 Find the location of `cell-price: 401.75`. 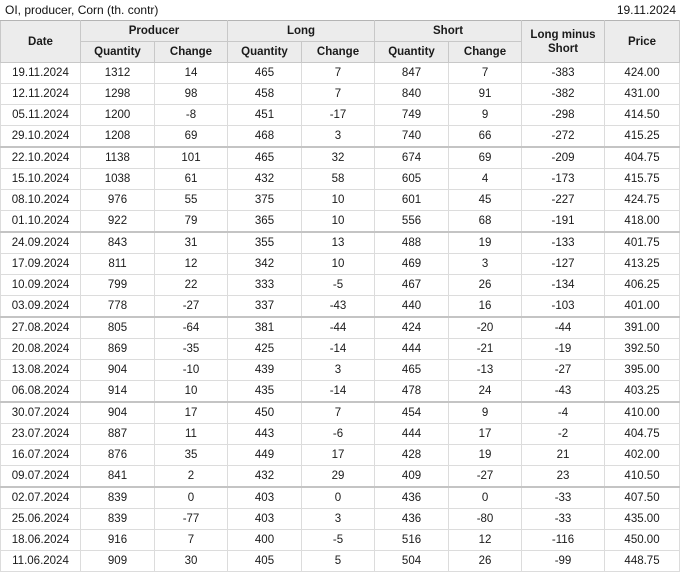

cell-price: 401.75 is located at coordinates (642, 242).